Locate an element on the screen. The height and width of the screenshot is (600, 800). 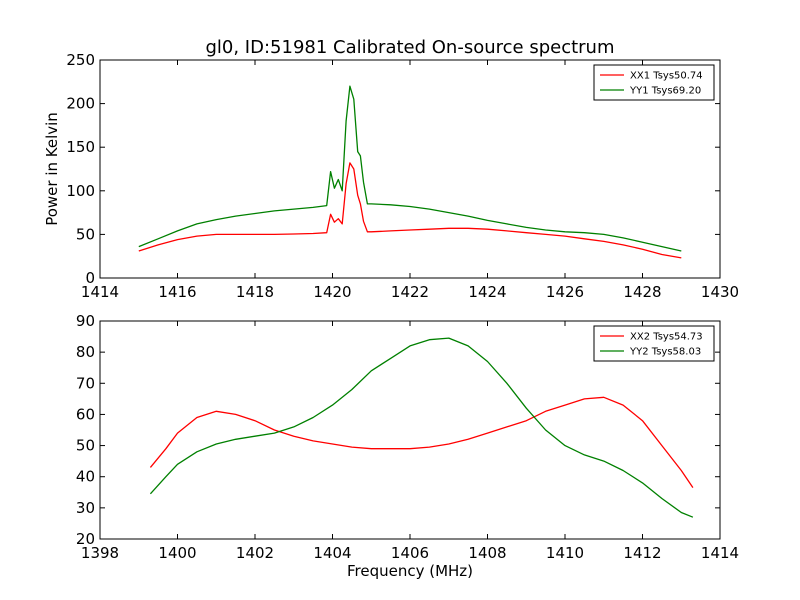
legend: XX1 Tsys50.74 YY1 Tsys69.20 is located at coordinates (654, 82).